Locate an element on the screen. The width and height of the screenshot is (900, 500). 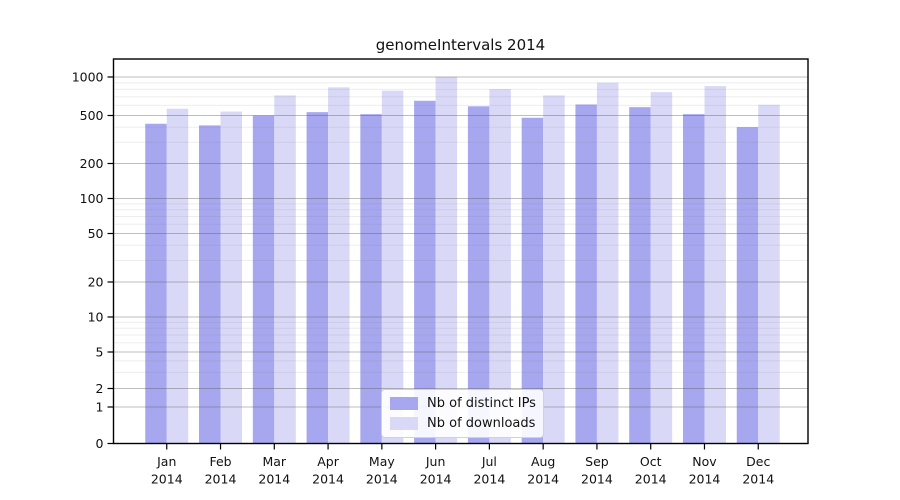
bar-downloads-dec is located at coordinates (769, 274).